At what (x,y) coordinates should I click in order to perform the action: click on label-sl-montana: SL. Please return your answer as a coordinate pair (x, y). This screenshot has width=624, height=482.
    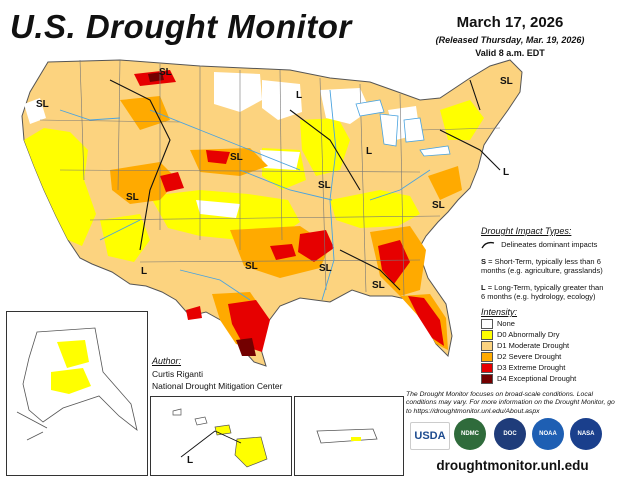
    Looking at the image, I should click on (165, 72).